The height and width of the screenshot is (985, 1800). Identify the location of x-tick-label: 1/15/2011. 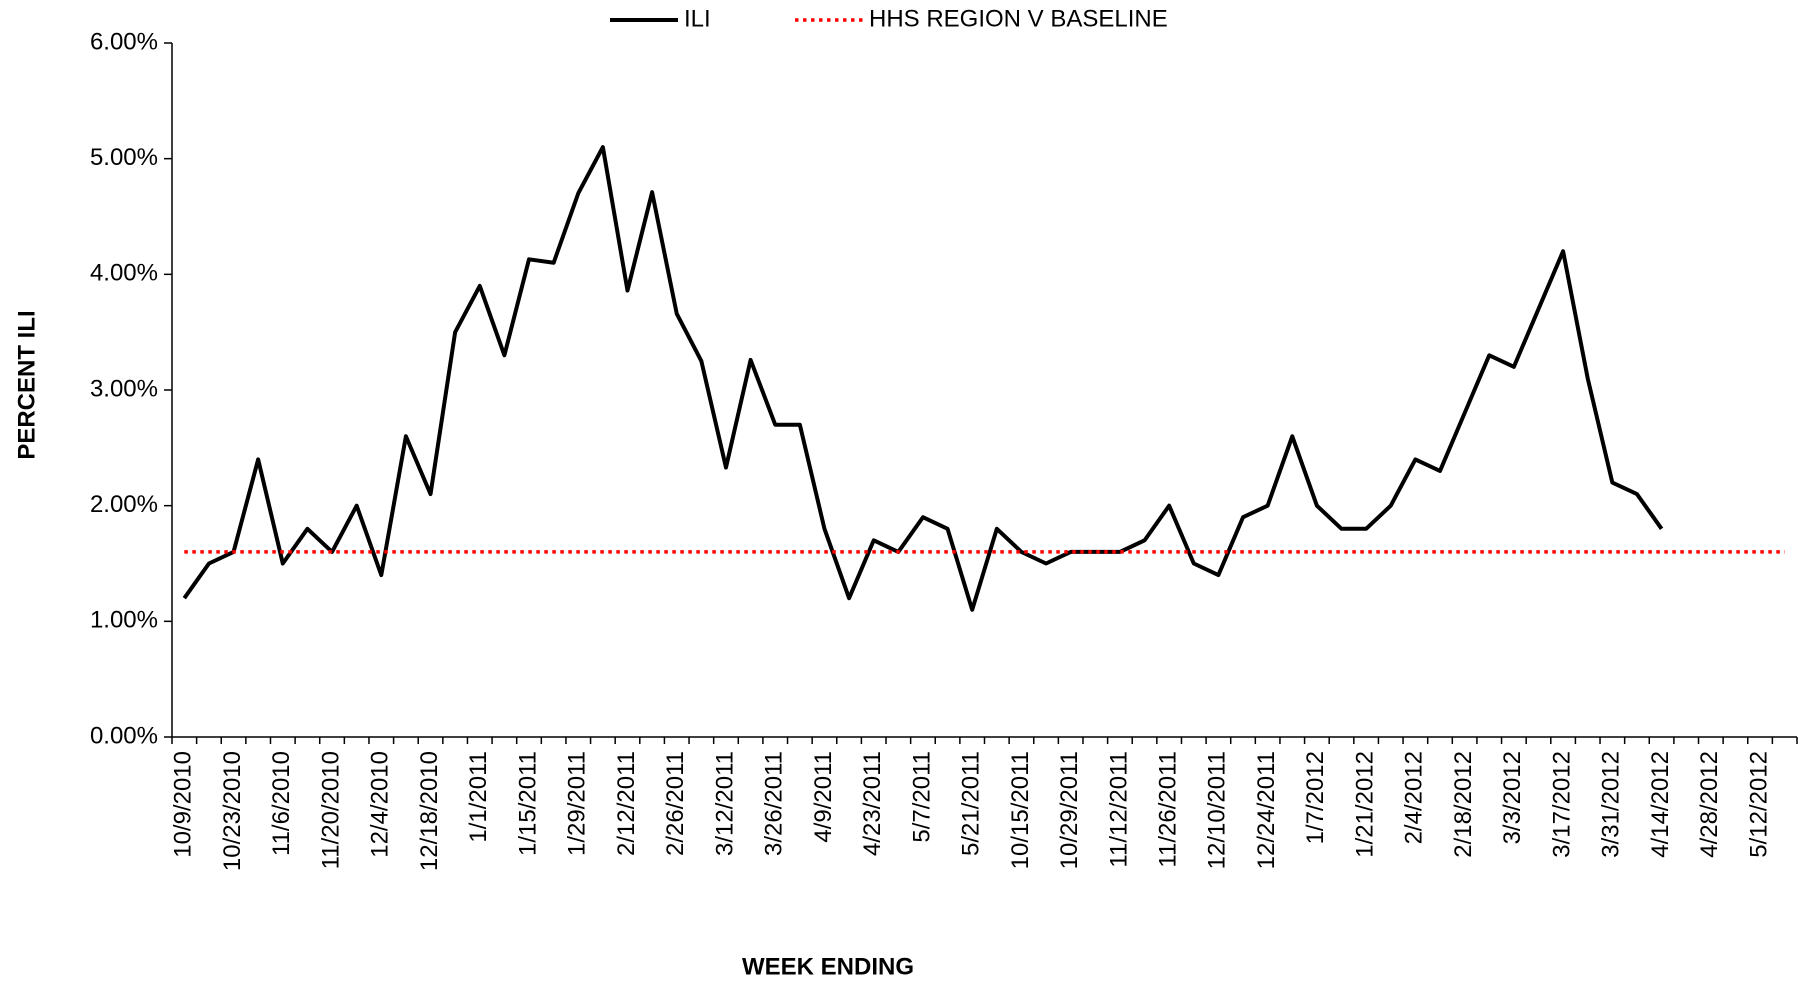
(527, 803).